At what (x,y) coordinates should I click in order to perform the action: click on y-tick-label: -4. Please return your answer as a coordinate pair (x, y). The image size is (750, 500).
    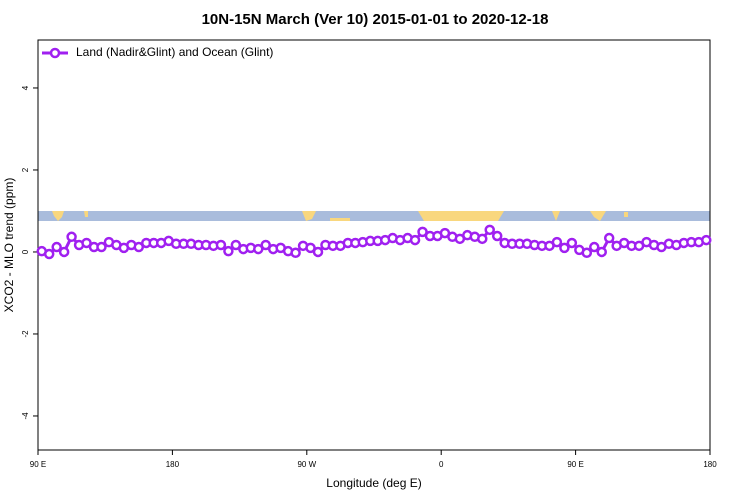
    Looking at the image, I should click on (25, 416).